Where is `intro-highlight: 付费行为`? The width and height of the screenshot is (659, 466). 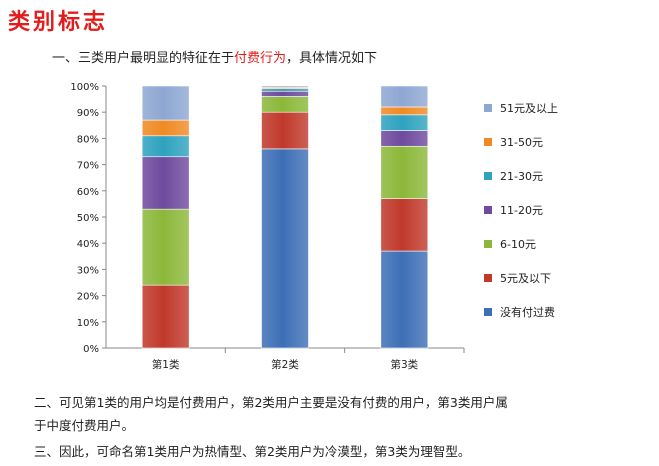
intro-highlight: 付费行为 is located at coordinates (260, 58).